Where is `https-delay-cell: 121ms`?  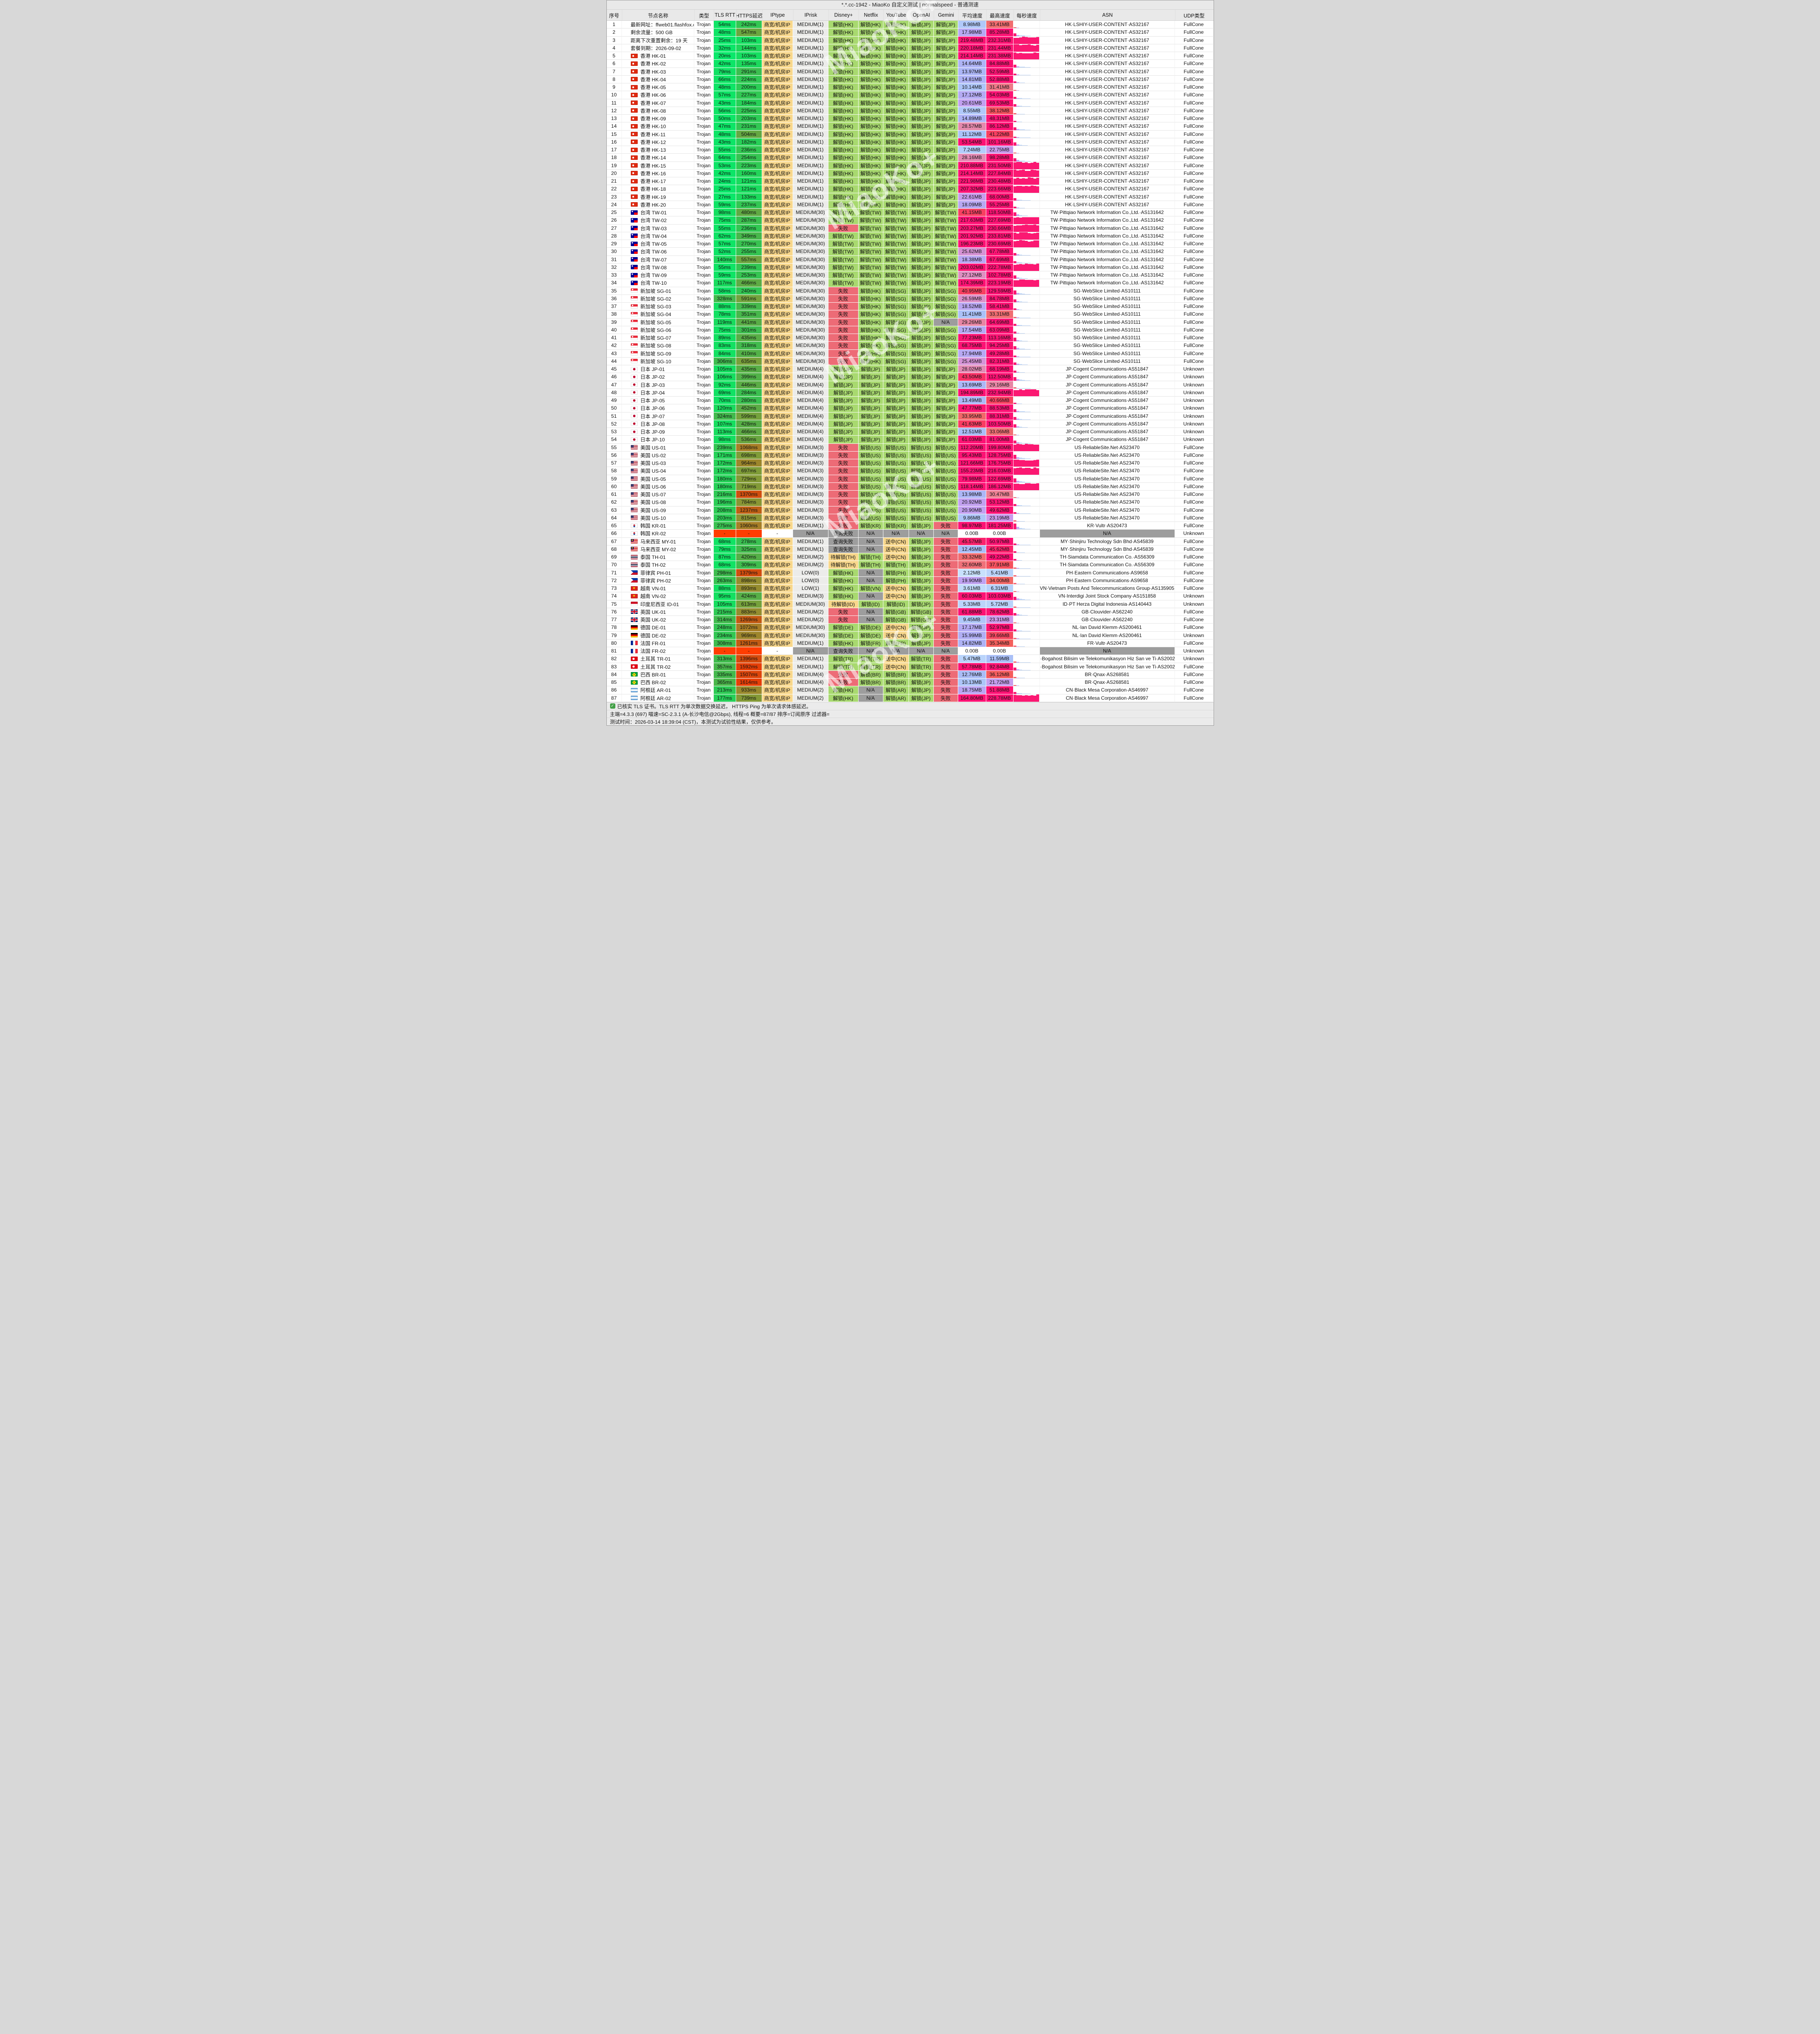 https-delay-cell: 121ms is located at coordinates (749, 189).